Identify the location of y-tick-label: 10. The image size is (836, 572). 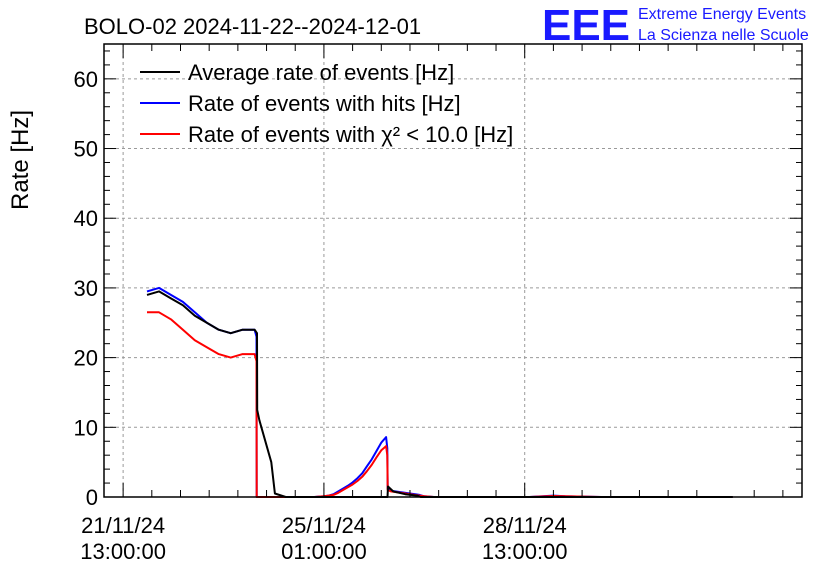
(86, 427).